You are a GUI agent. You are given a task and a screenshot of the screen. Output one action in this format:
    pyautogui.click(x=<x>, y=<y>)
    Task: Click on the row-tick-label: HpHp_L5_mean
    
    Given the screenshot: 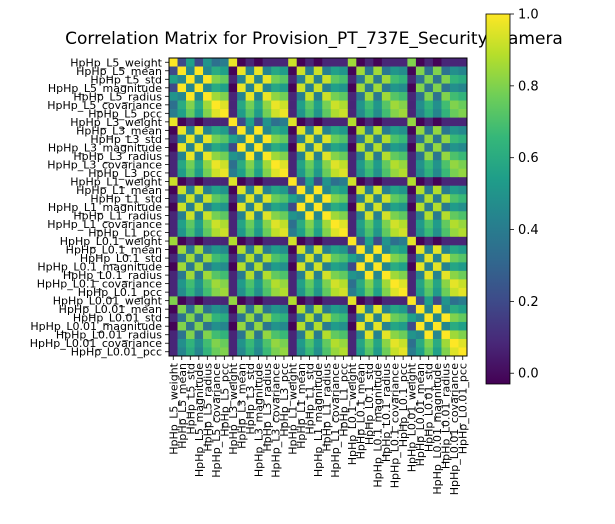 What is the action you would take?
    pyautogui.click(x=119, y=71)
    